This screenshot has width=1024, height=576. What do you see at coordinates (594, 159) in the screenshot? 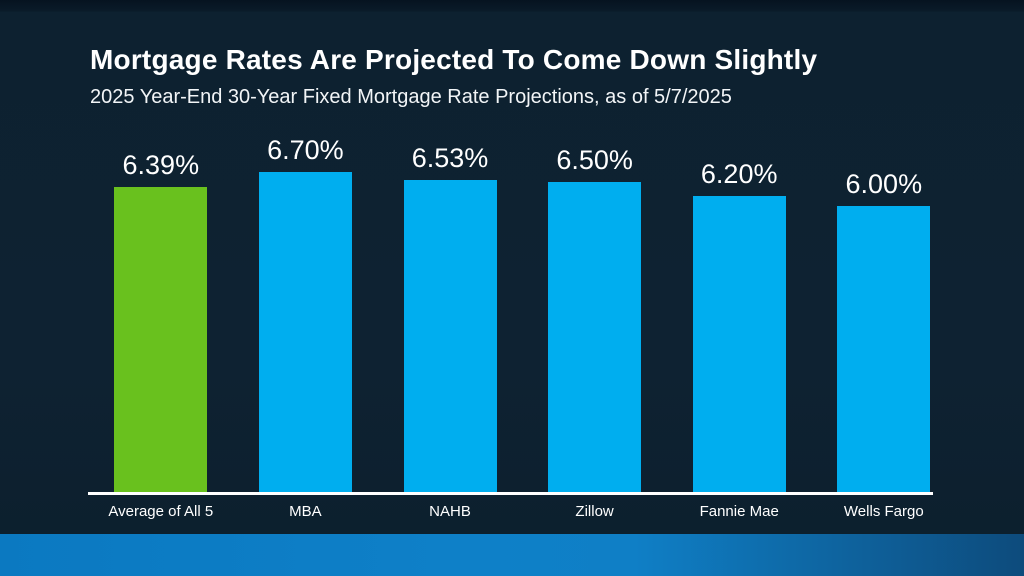
I see `bar-value-label-zillow: 6.50%` at bounding box center [594, 159].